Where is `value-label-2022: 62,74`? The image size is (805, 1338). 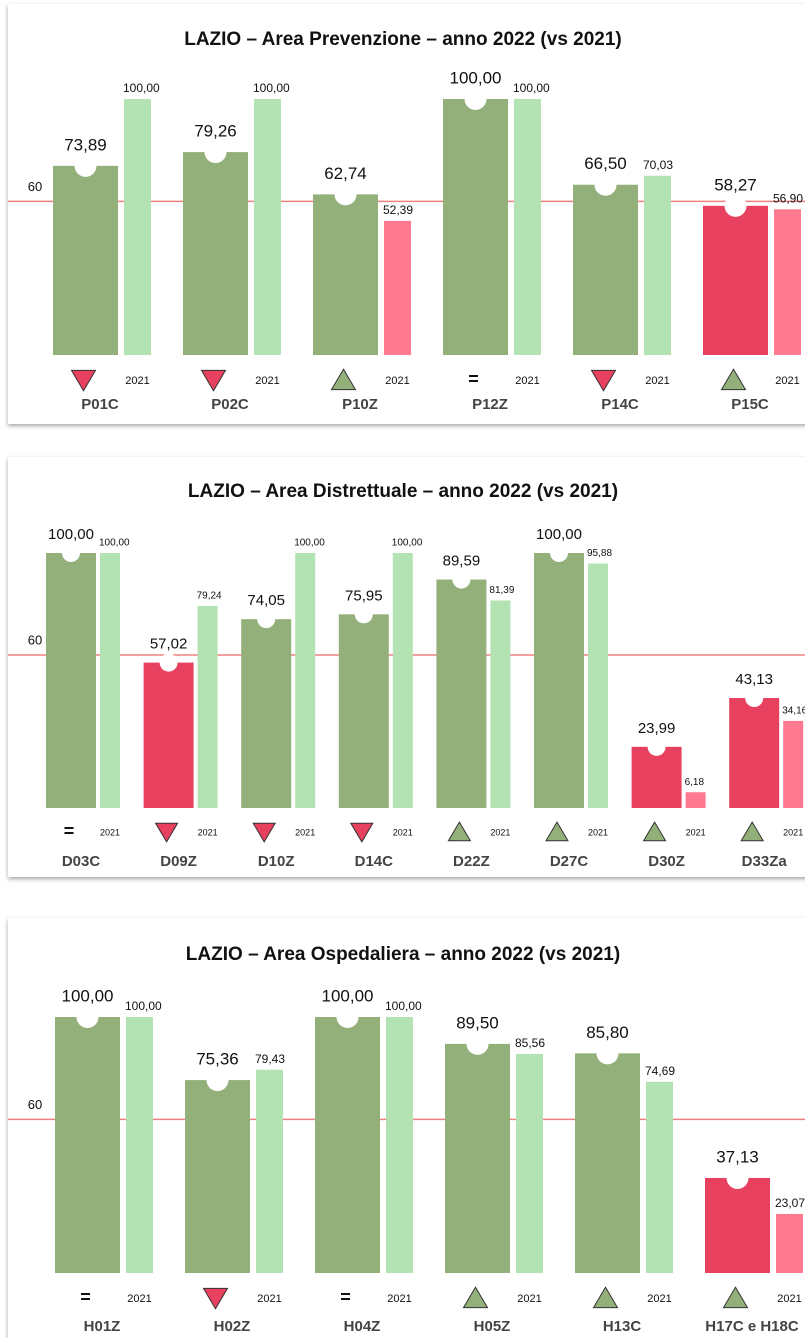 value-label-2022: 62,74 is located at coordinates (345, 173).